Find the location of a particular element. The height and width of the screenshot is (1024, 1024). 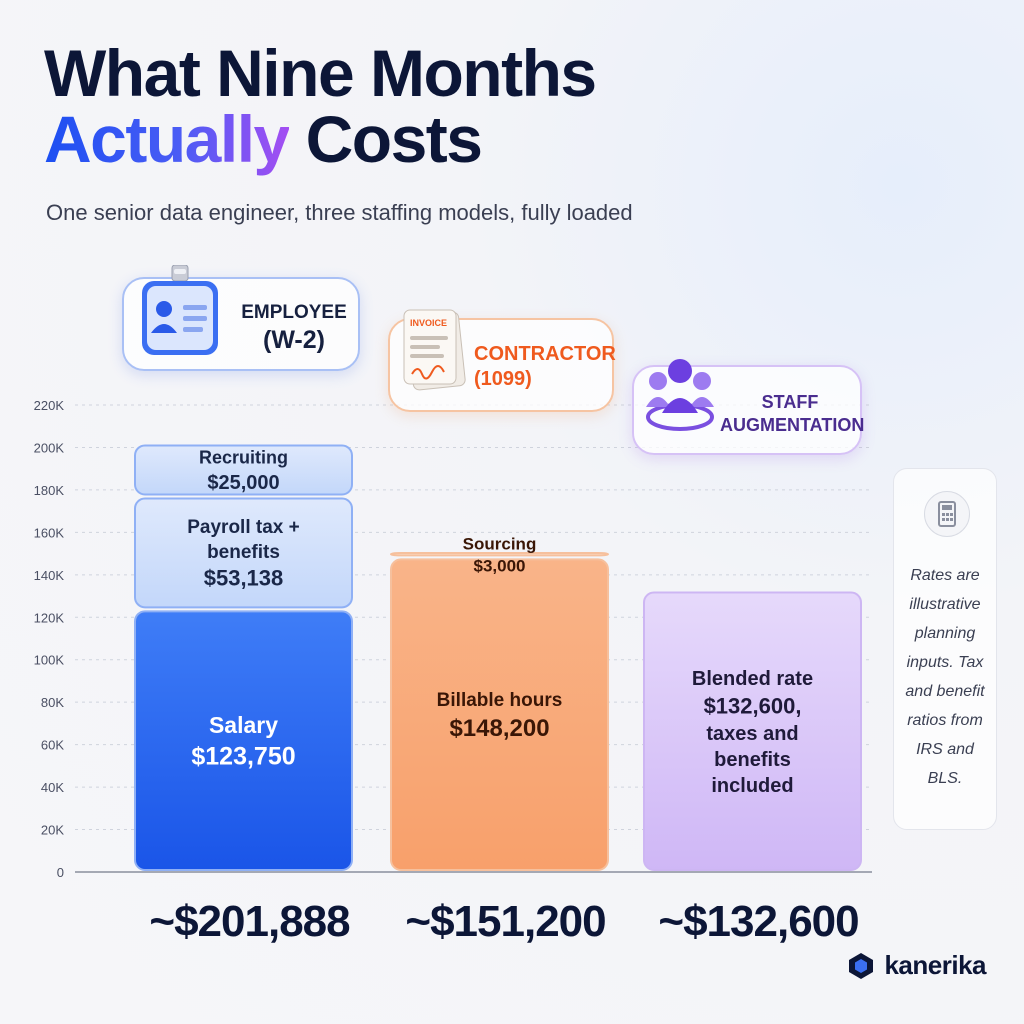

title-line-1: What Nine Months is located at coordinates (320, 73).